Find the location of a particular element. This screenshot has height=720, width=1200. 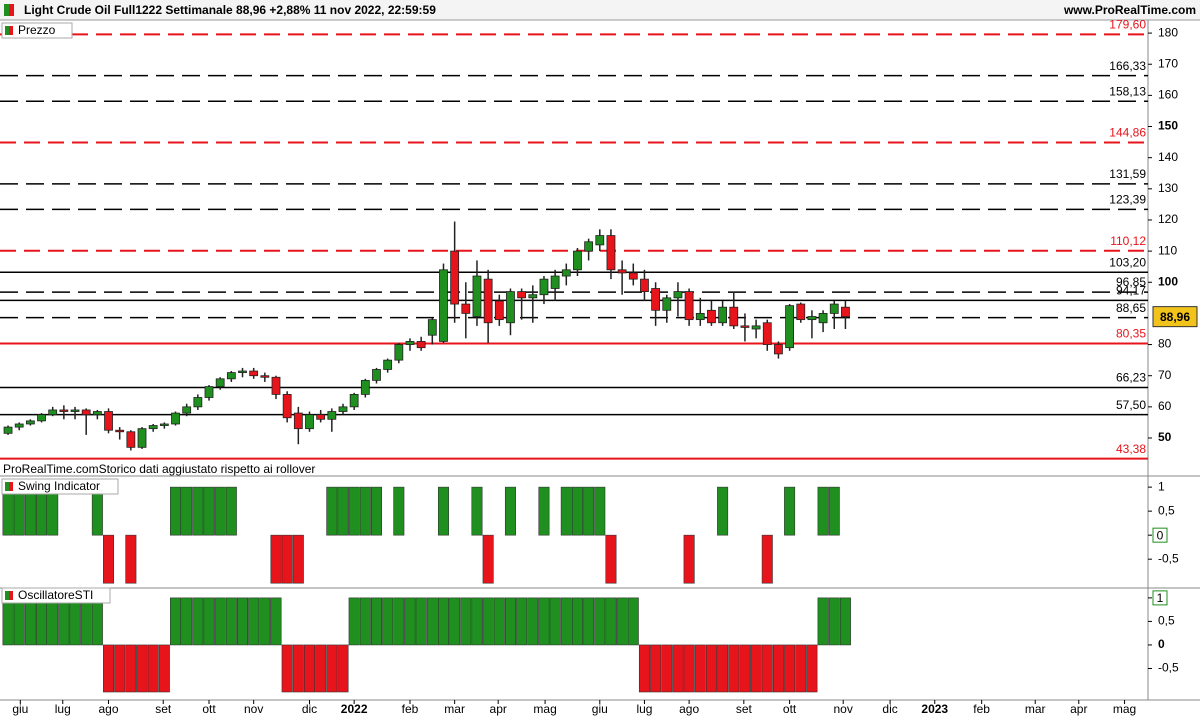

y-tick-label: 170 is located at coordinates (1168, 63).